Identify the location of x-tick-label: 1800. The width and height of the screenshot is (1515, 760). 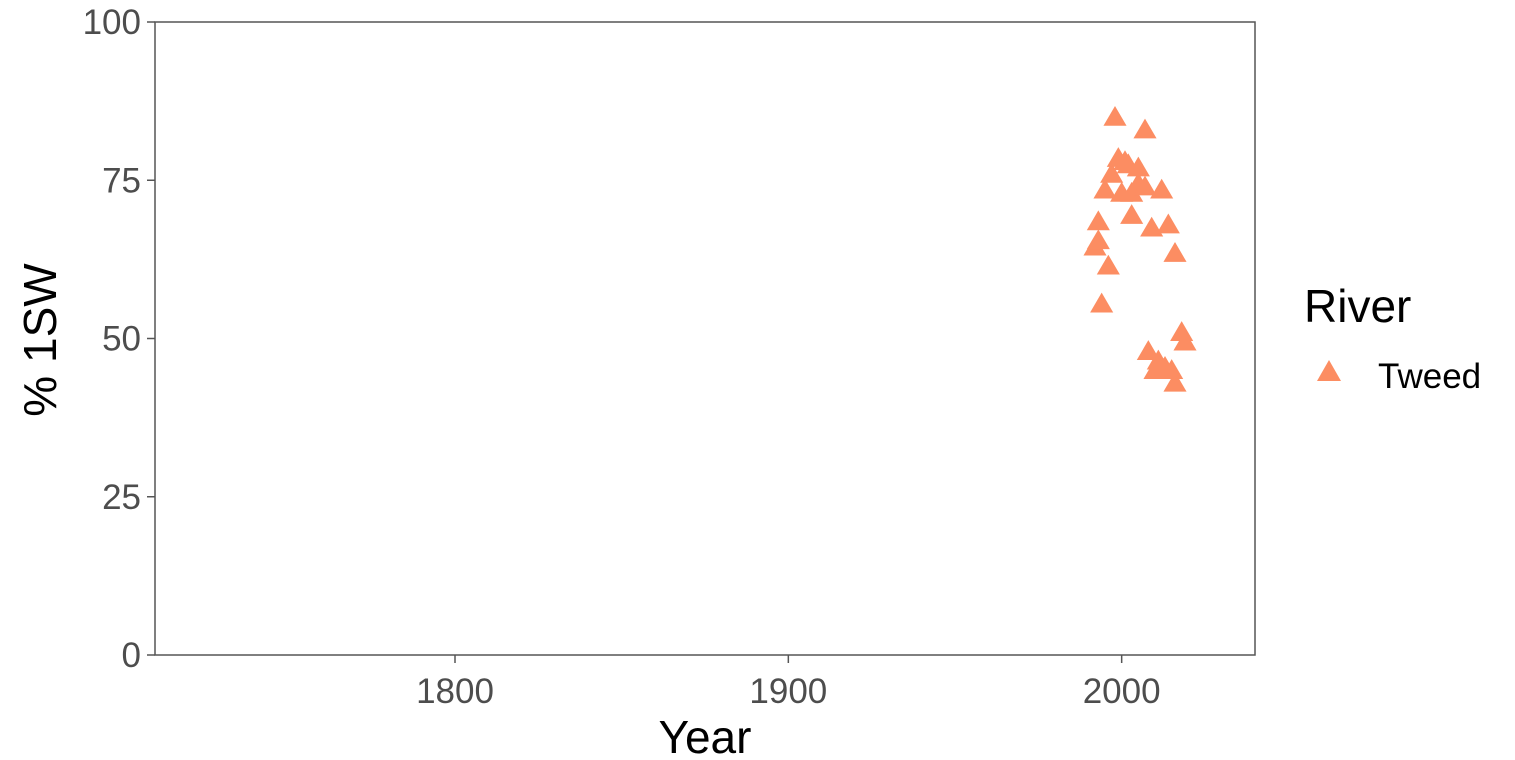
(455, 691).